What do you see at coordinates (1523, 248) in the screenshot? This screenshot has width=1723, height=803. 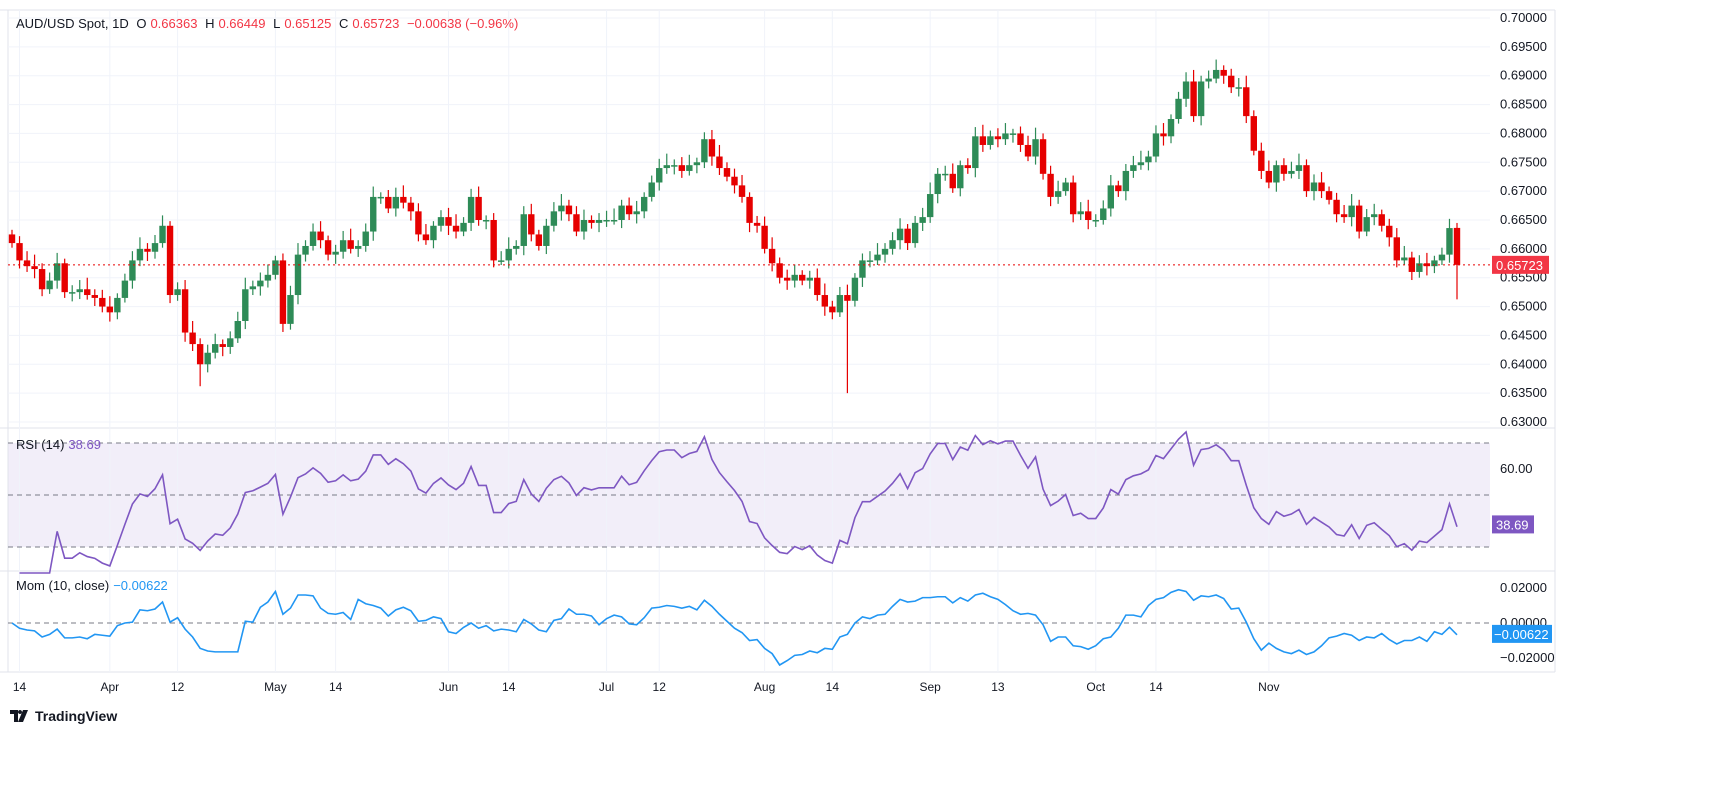 I see `price-tick-label: 0.66000` at bounding box center [1523, 248].